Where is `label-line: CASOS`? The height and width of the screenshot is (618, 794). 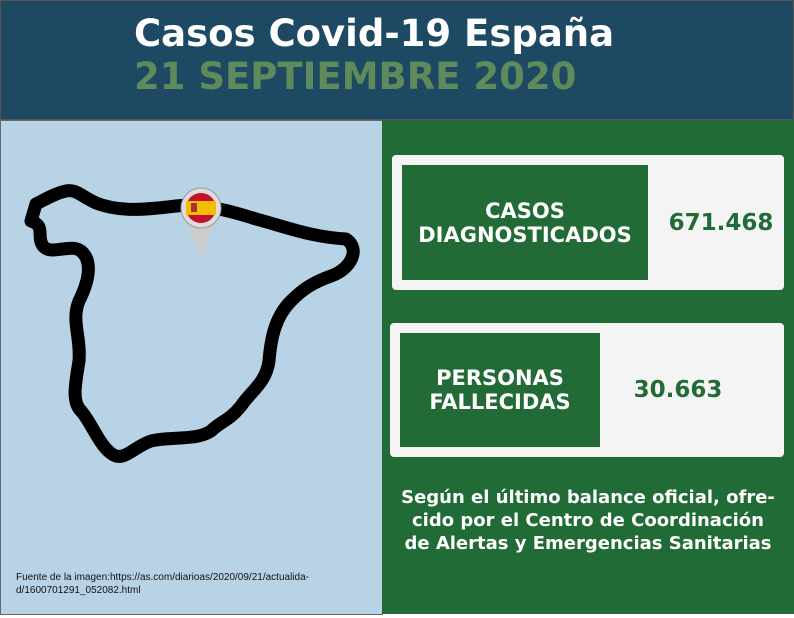 label-line: CASOS is located at coordinates (525, 210).